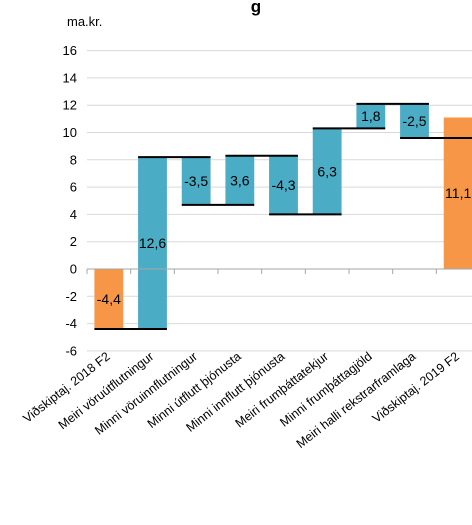 This screenshot has width=472, height=525. I want to click on y-tick-label: -4, so click(71, 323).